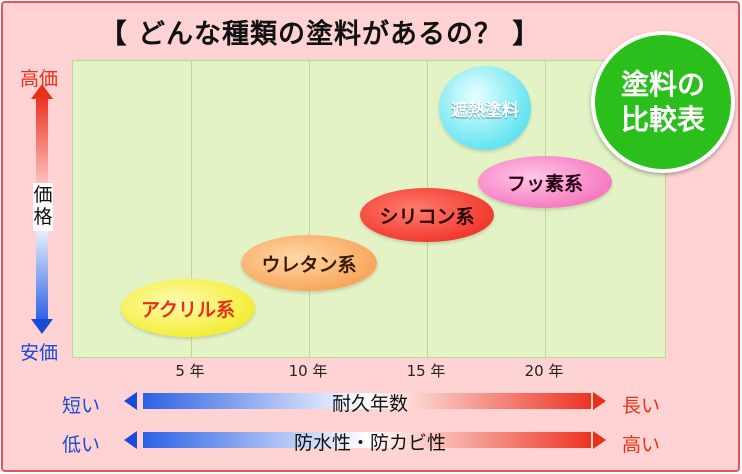  What do you see at coordinates (43, 207) in the screenshot?
I see `price-axis-label: 価格` at bounding box center [43, 207].